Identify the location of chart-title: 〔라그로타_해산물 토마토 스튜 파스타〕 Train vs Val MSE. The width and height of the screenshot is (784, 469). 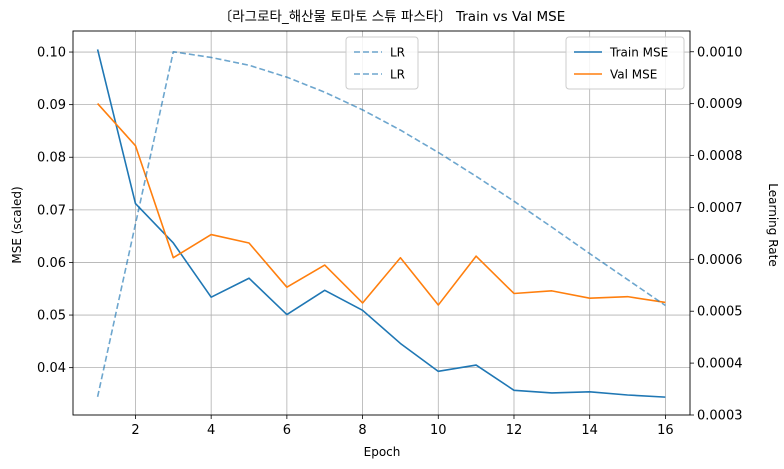
(392, 17).